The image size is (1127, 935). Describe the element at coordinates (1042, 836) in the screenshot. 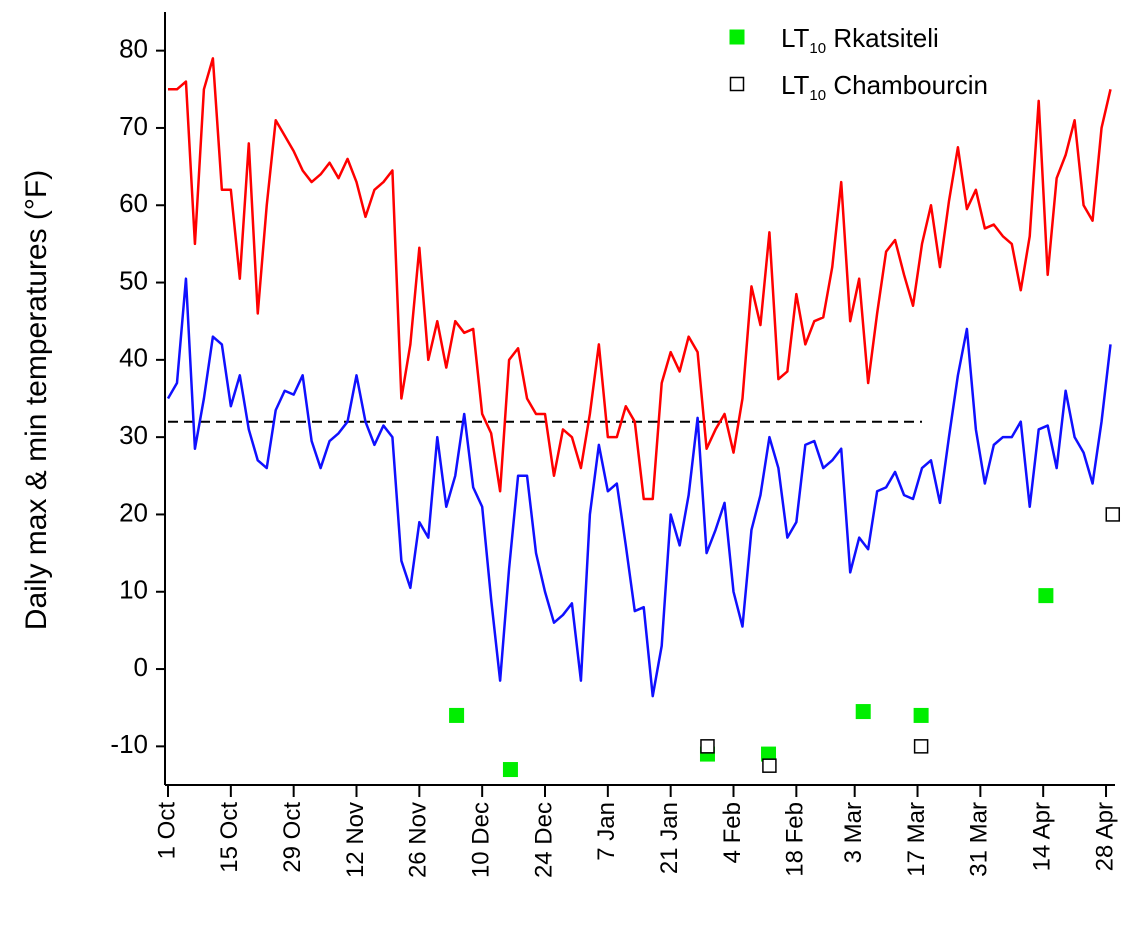

I see `x-tick-label: 14 Apr` at that location.